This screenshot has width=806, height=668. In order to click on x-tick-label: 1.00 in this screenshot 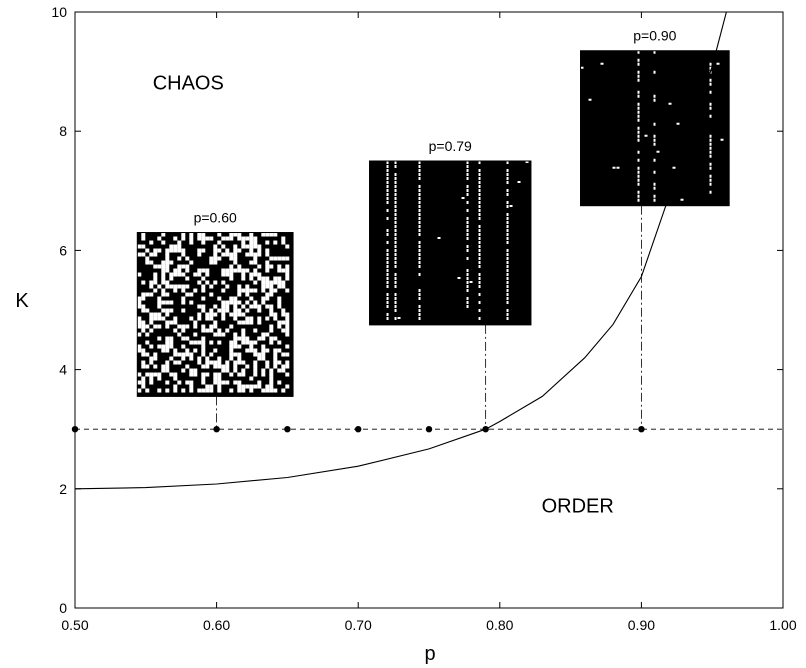, I will do `click(782, 625)`.